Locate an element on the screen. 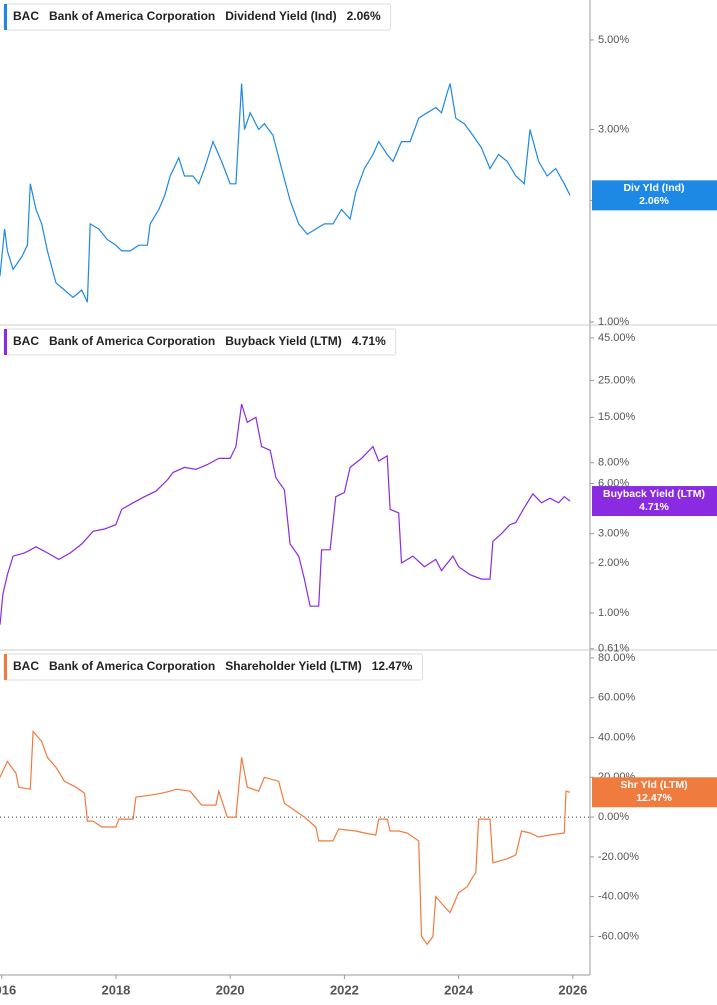  y-tick-label: 0.61% is located at coordinates (613, 649).